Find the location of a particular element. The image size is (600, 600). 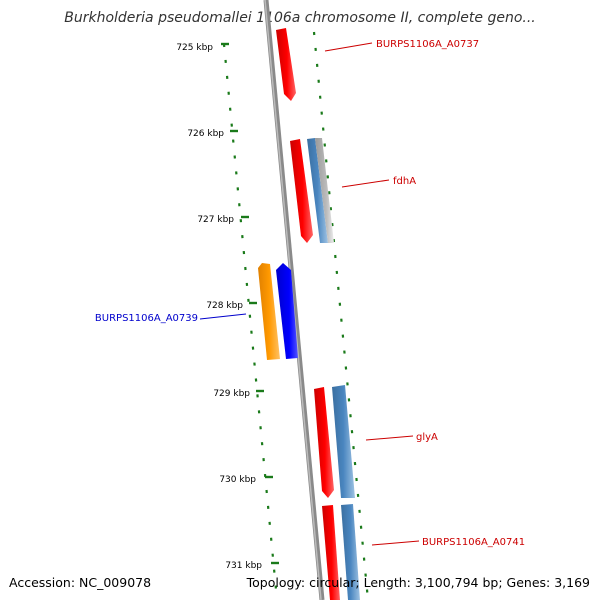

accession-text: Accession: NC_009078 is located at coordinates (80, 582).